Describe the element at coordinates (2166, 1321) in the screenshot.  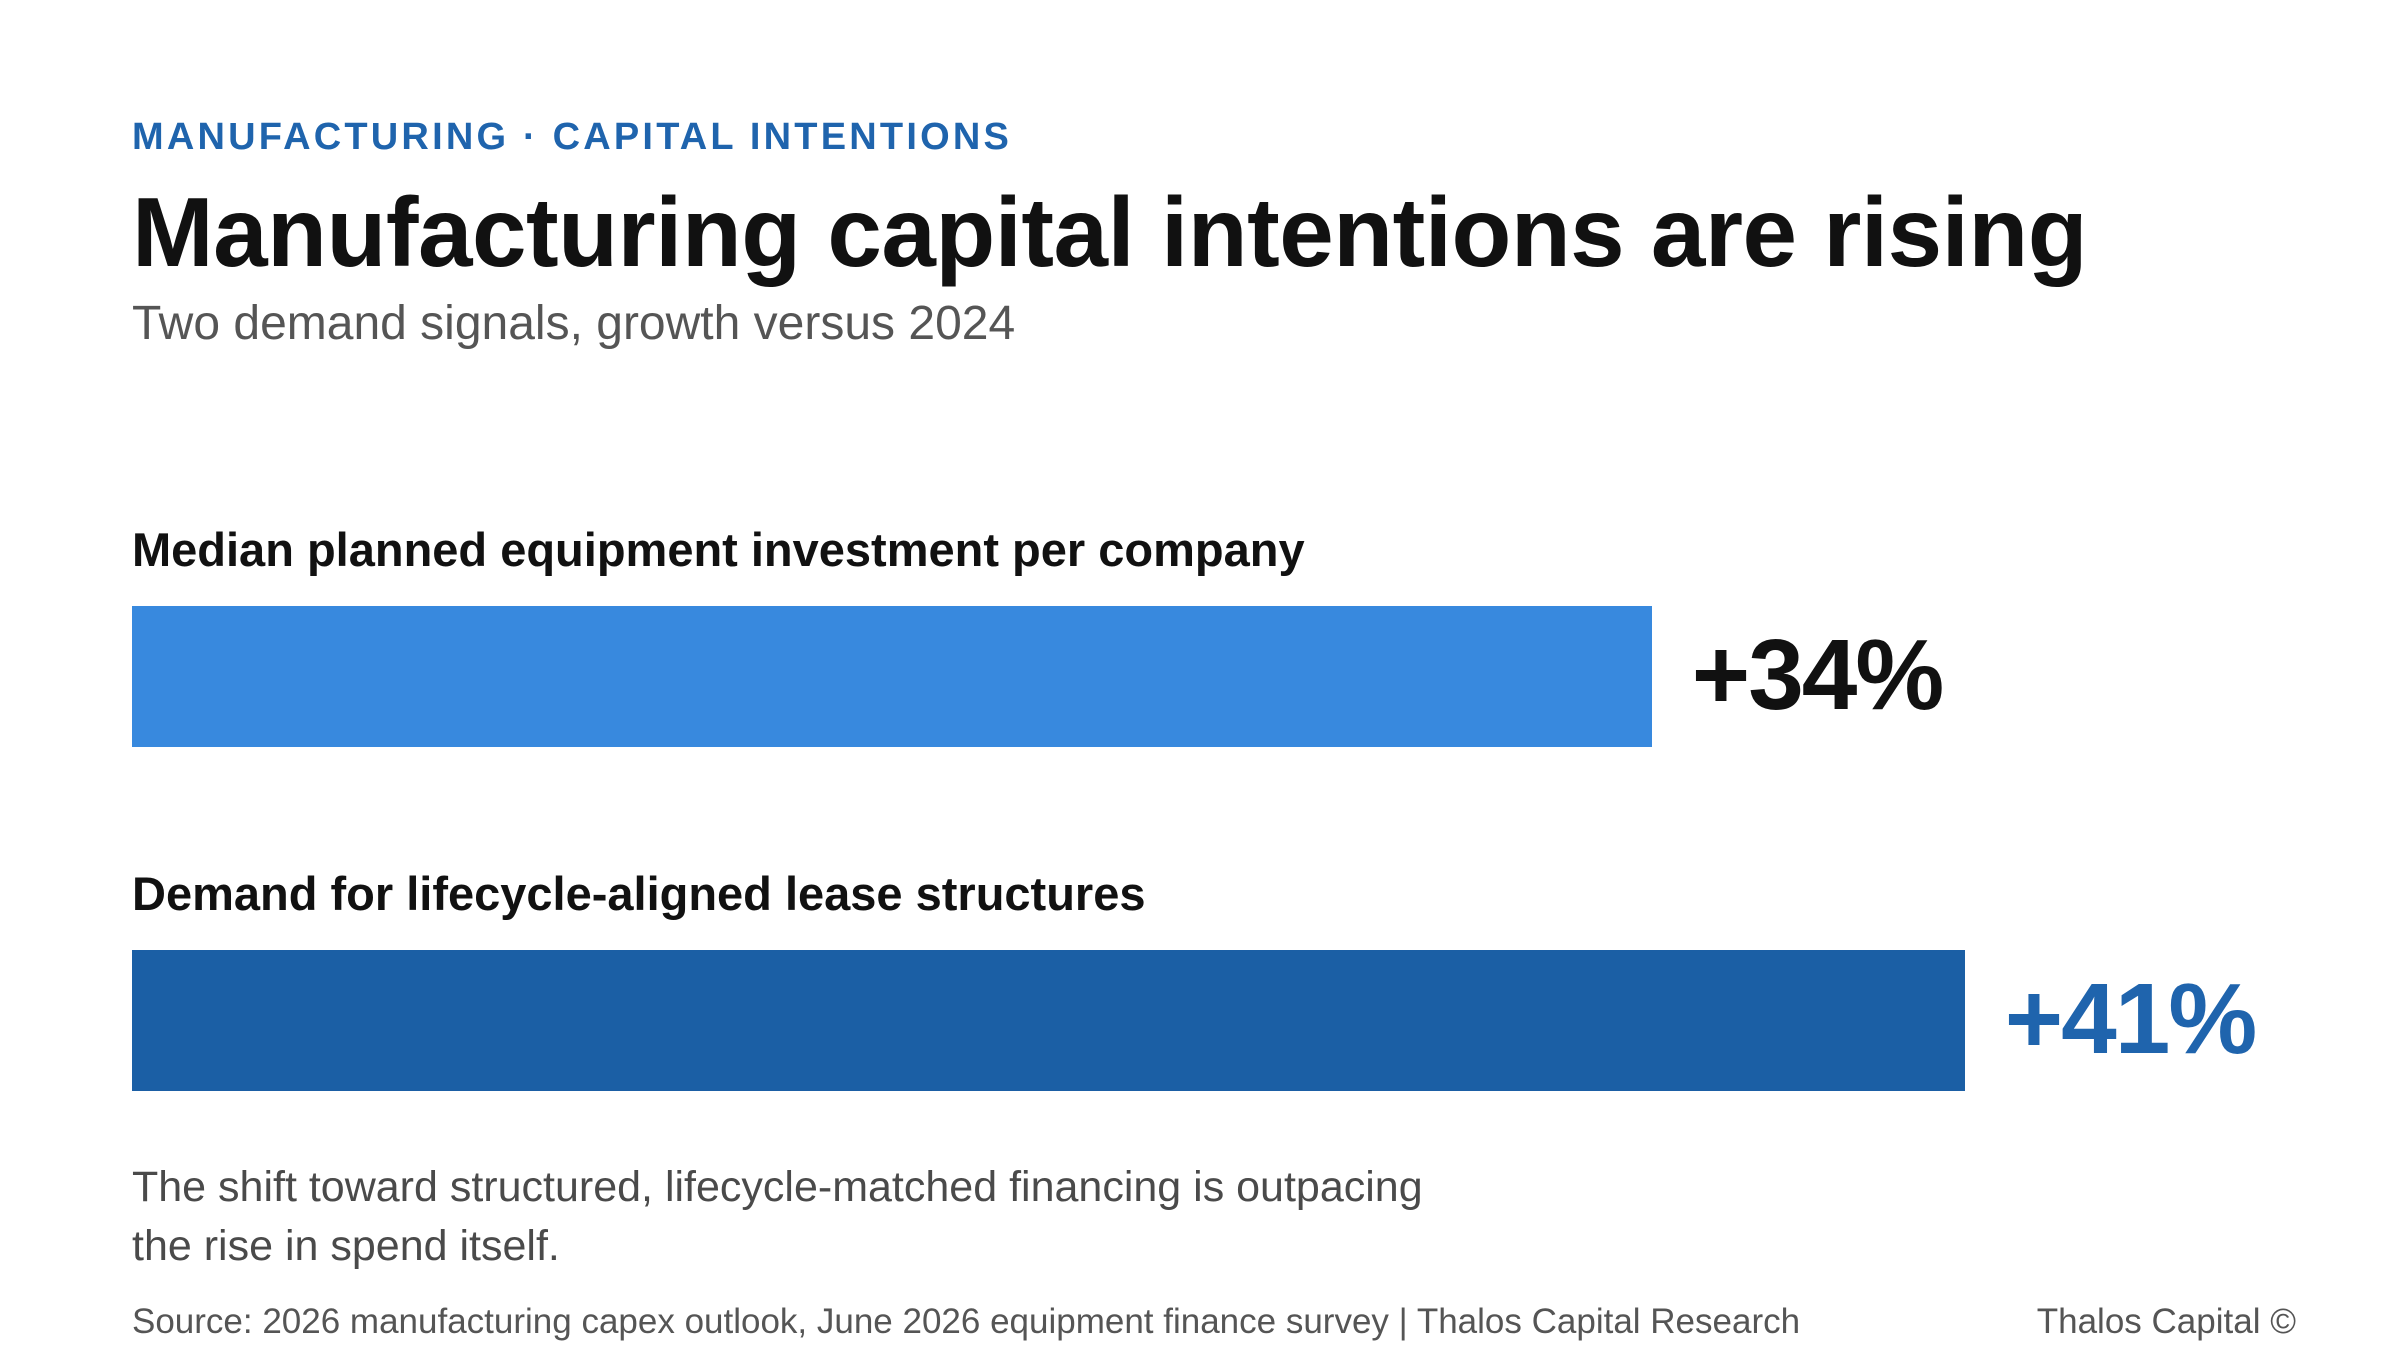
I see `brand-credit: Thalos Capital ©` at that location.